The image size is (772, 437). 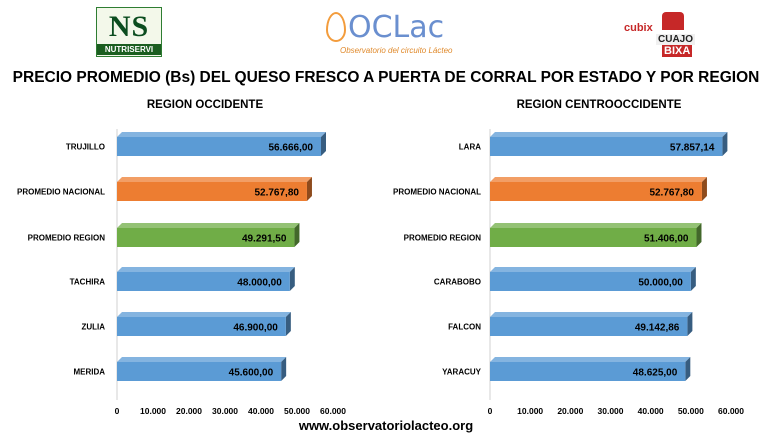 I want to click on chart-1-x-tick-label: 20.000, so click(x=189, y=411).